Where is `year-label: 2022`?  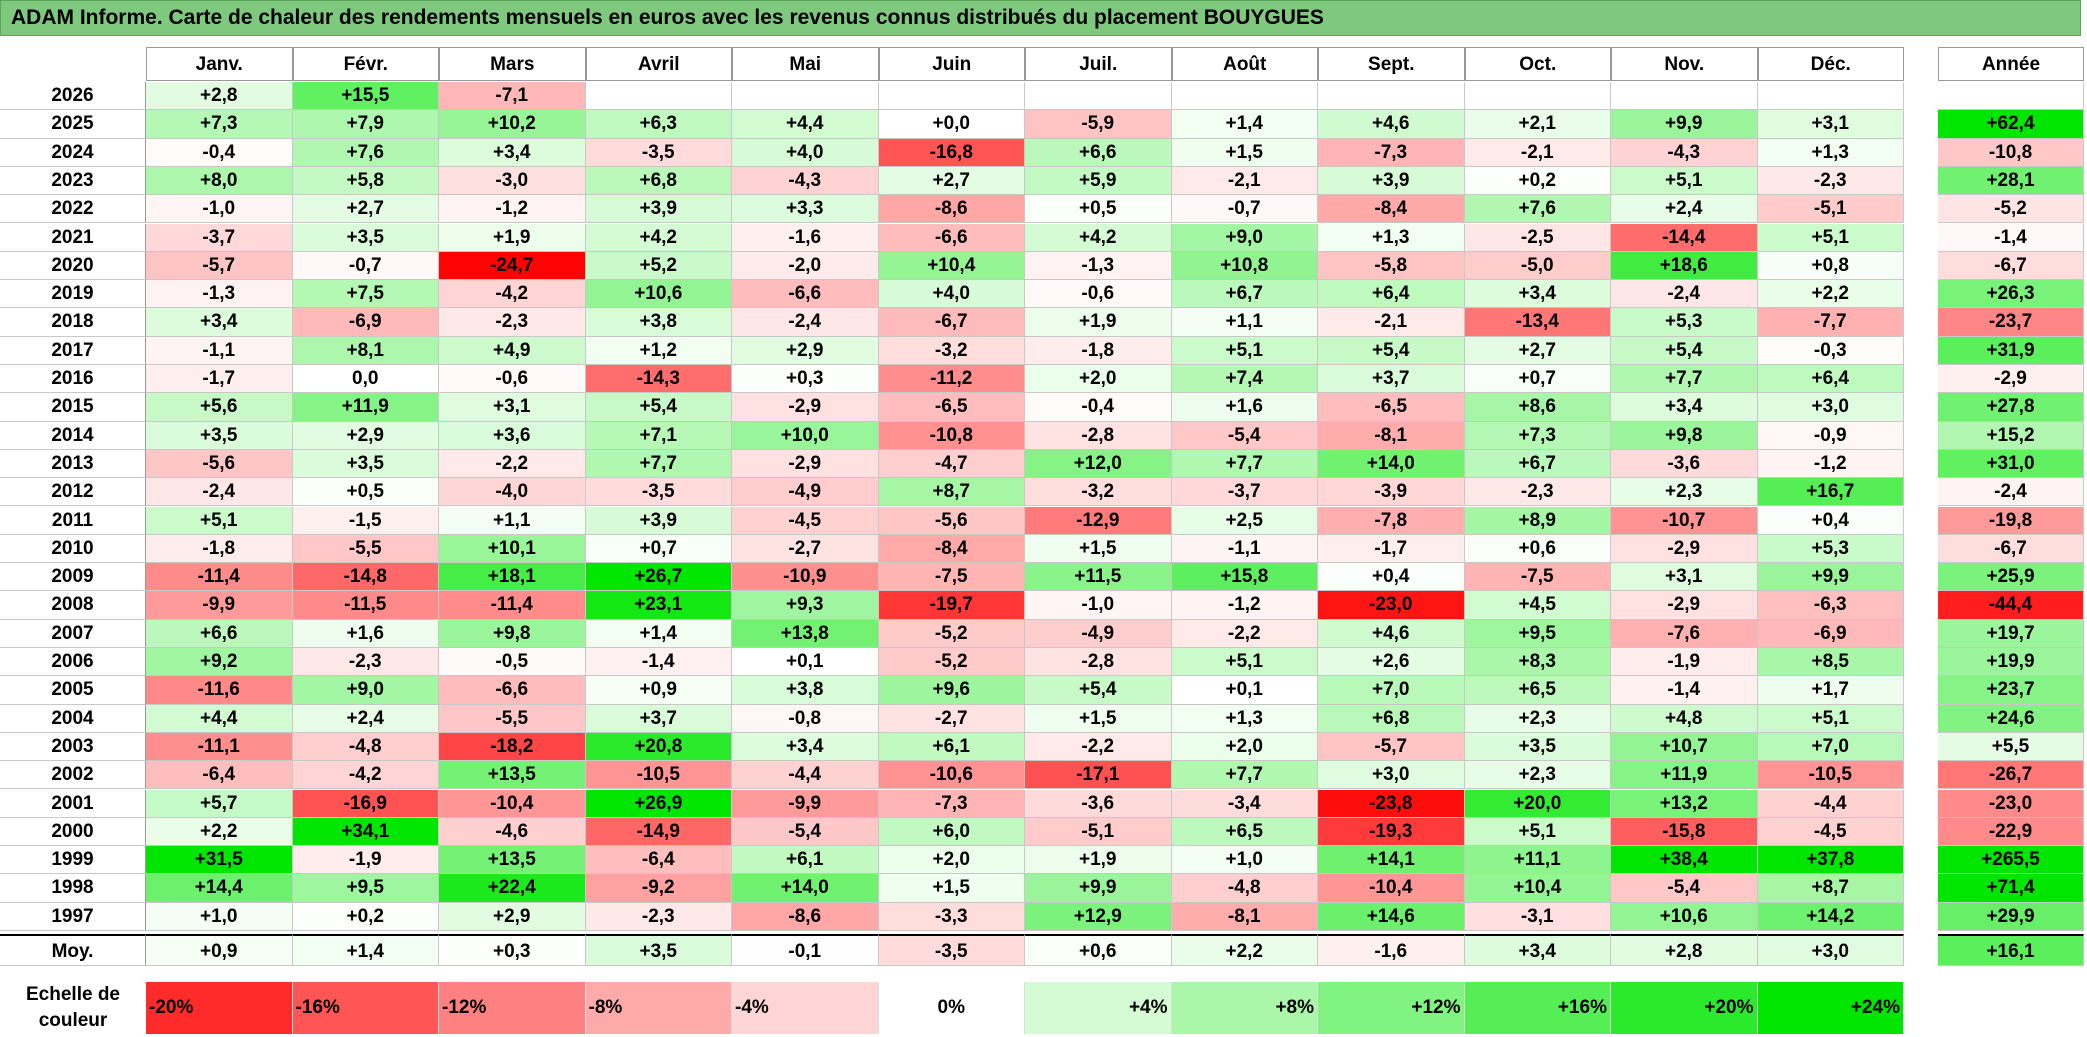
year-label: 2022 is located at coordinates (73, 209).